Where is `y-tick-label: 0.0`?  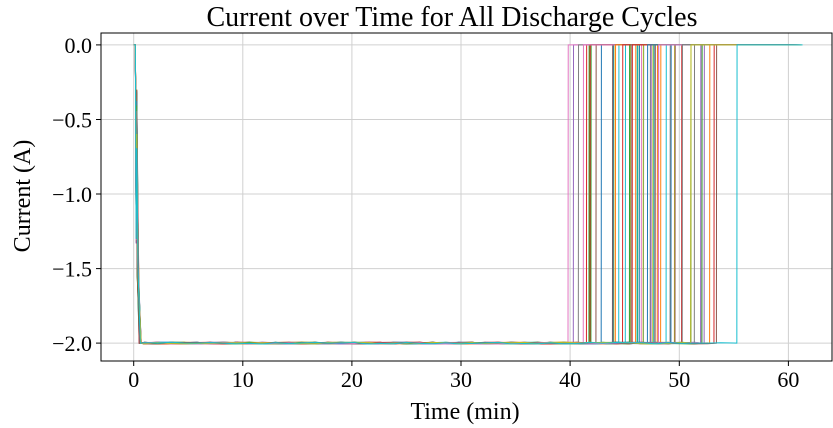 y-tick-label: 0.0 is located at coordinates (79, 45).